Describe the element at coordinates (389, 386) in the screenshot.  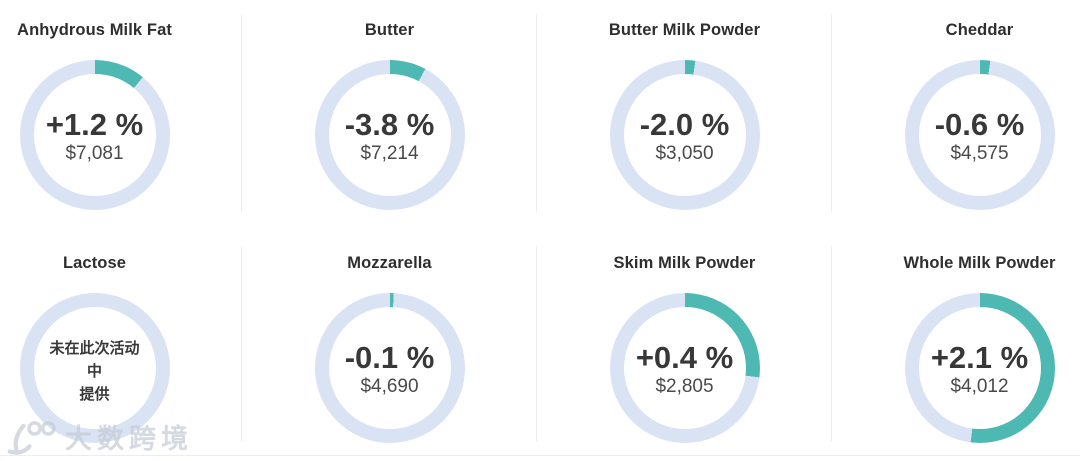
I see `price-value: $4,690` at that location.